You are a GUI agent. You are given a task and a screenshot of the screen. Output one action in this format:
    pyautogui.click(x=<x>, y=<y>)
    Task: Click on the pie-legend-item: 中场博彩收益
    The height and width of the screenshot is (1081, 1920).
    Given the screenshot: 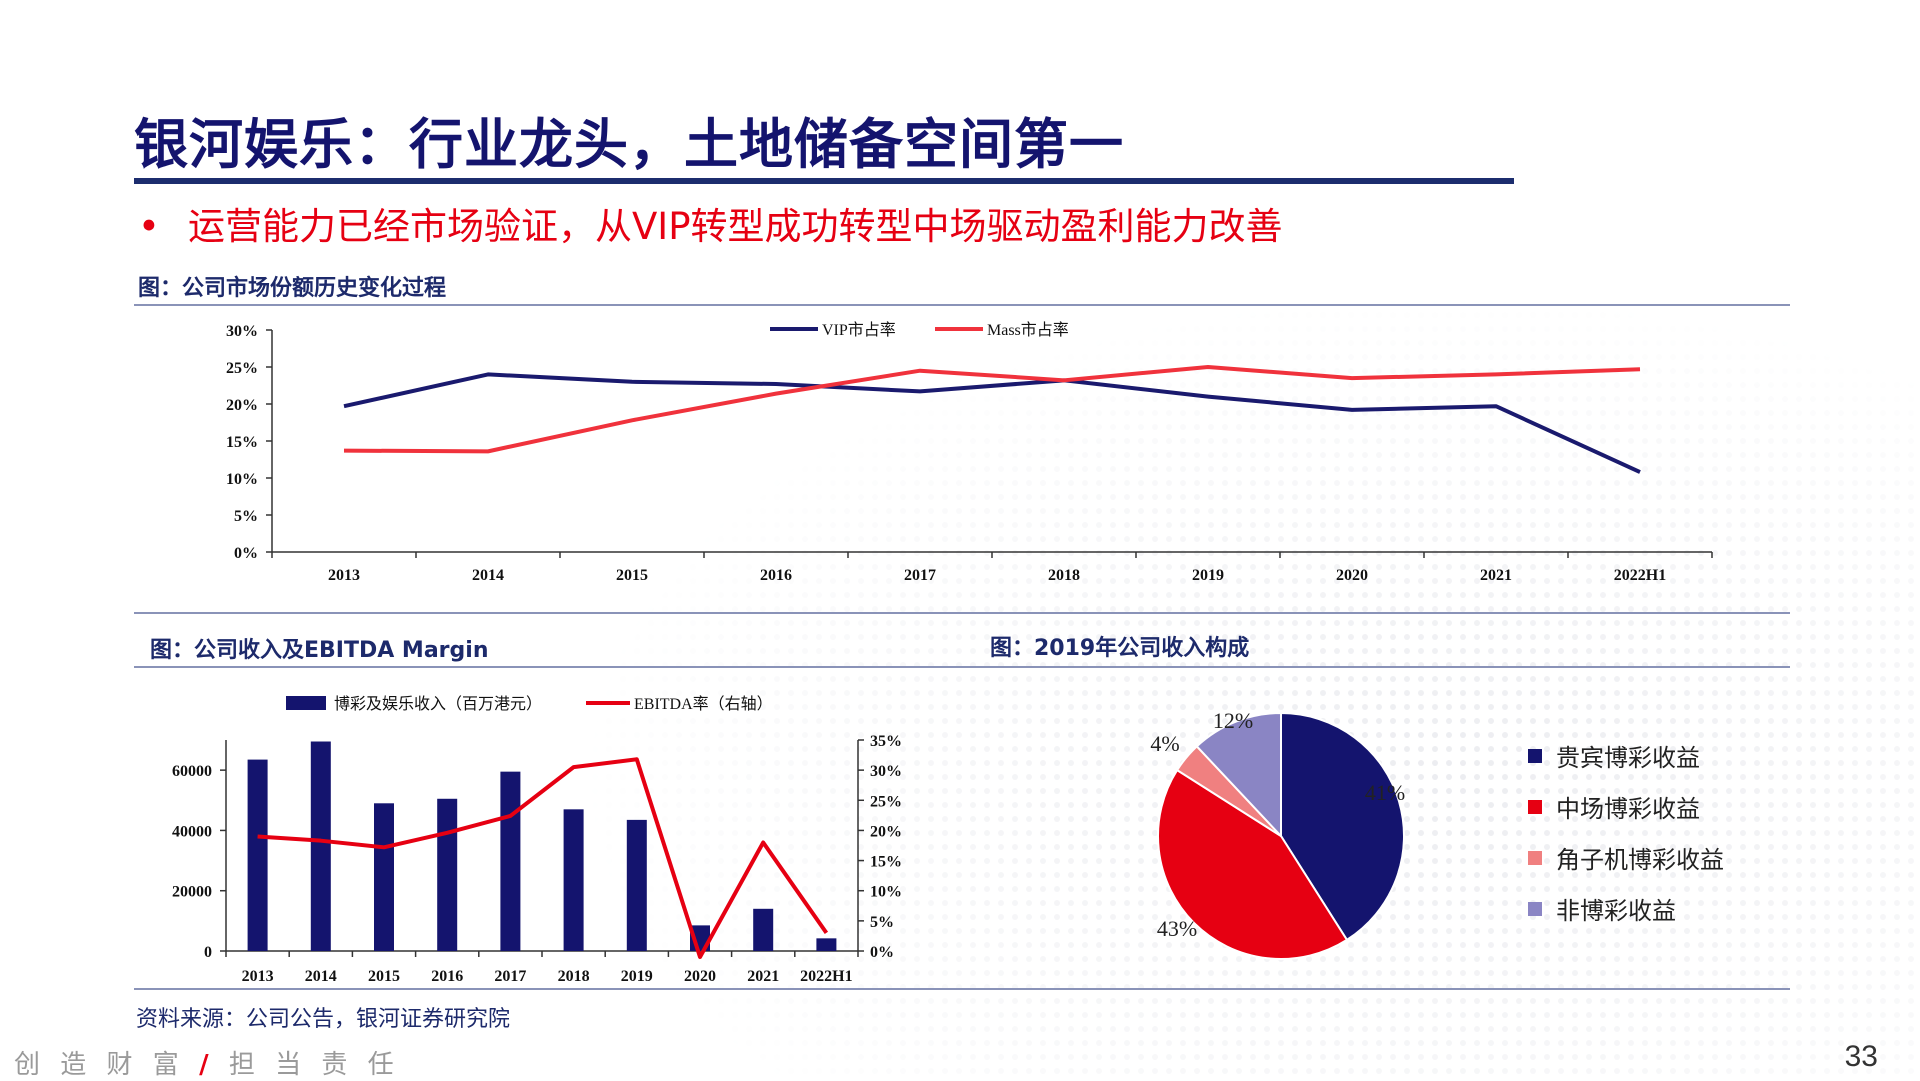 What is the action you would take?
    pyautogui.click(x=1626, y=806)
    